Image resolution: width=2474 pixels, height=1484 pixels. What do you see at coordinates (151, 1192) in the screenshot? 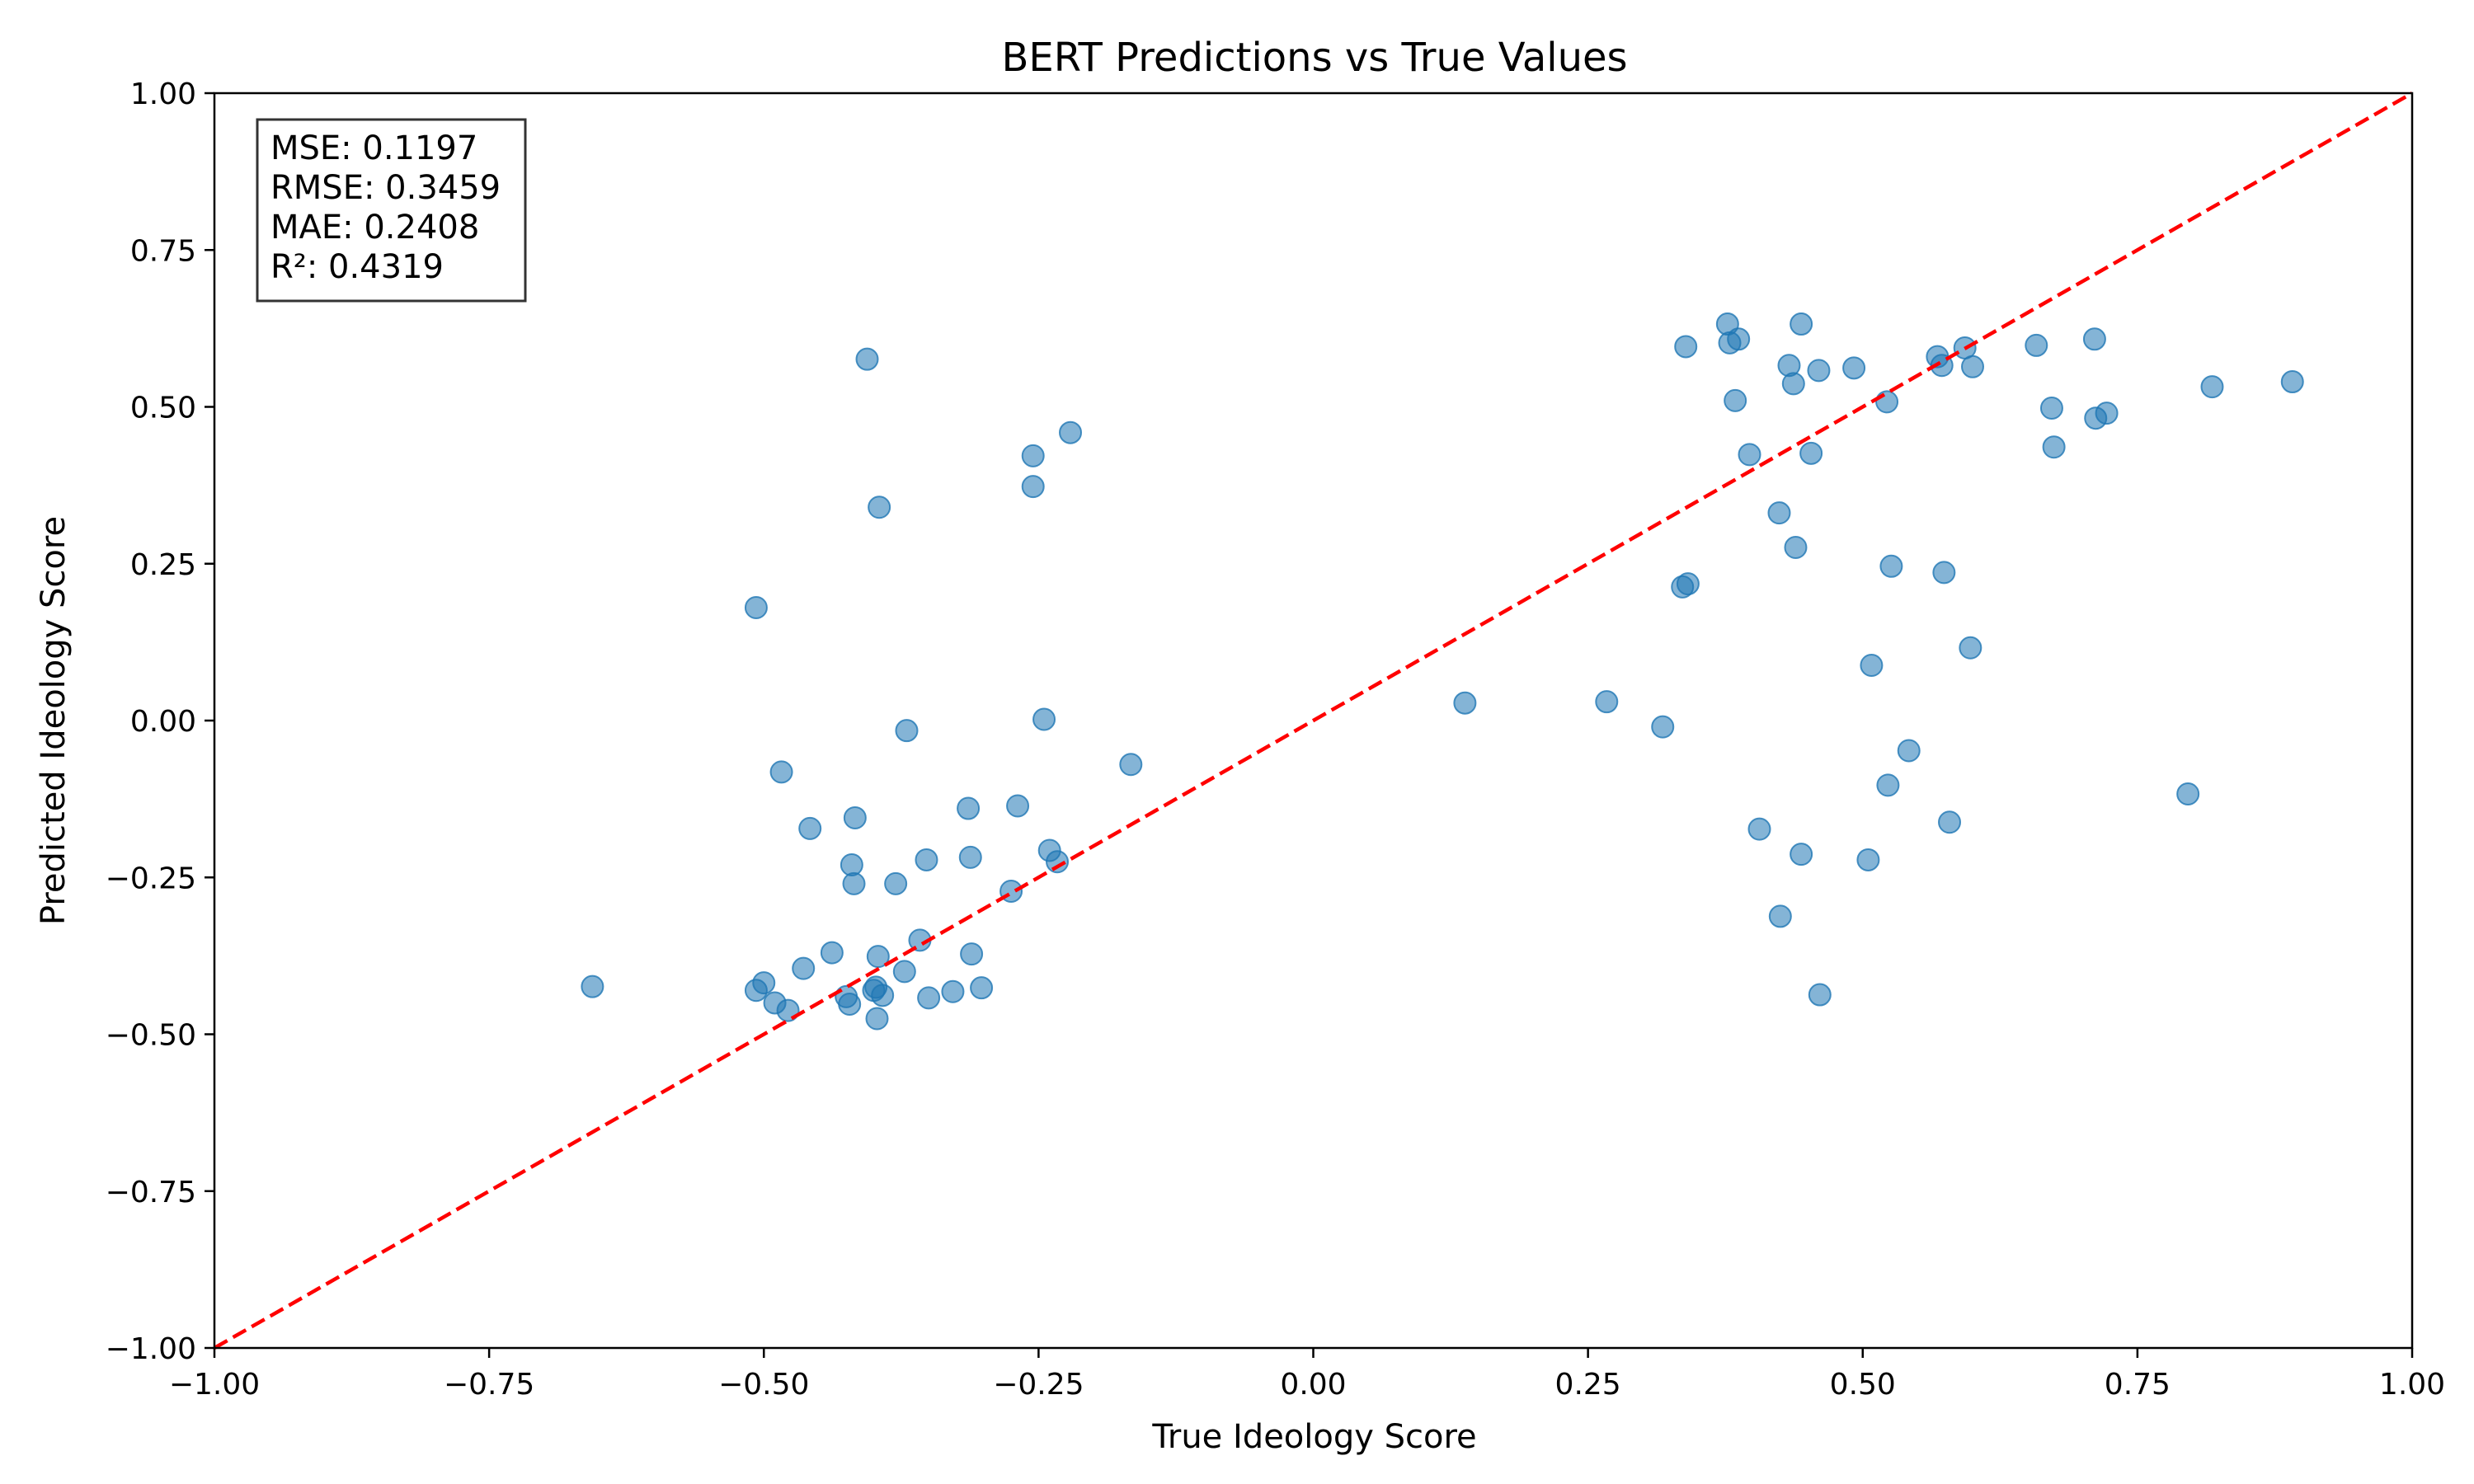
I see `y-tick-label: −0.75` at bounding box center [151, 1192].